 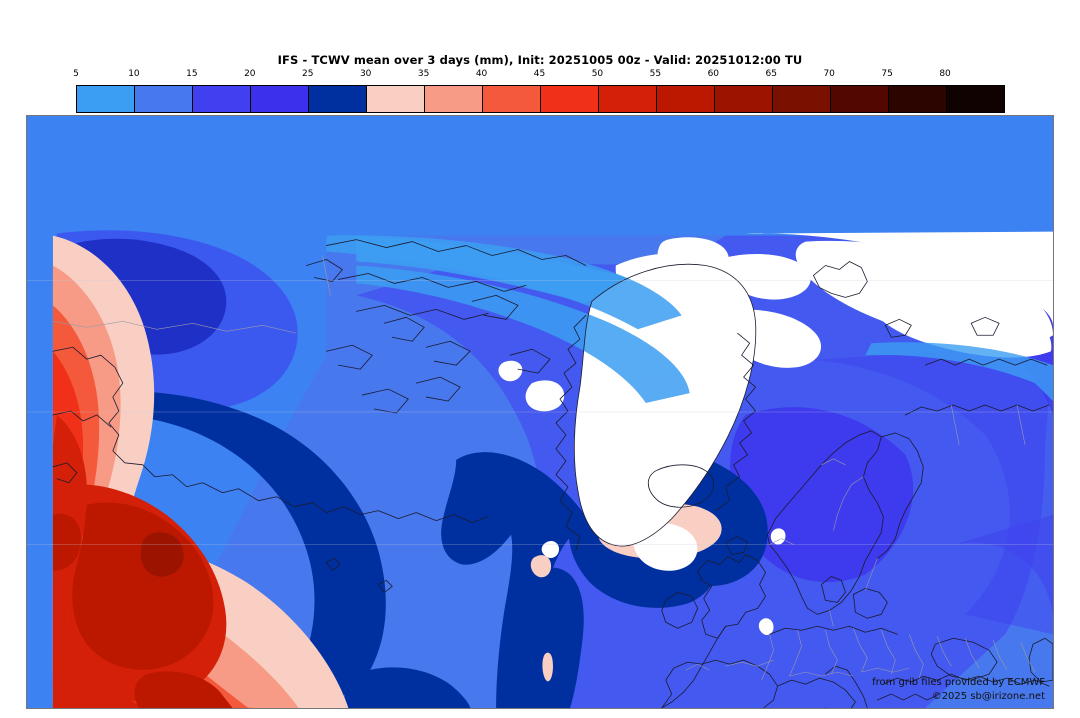 I want to click on colorbar-tick-5: 5, so click(x=76, y=74).